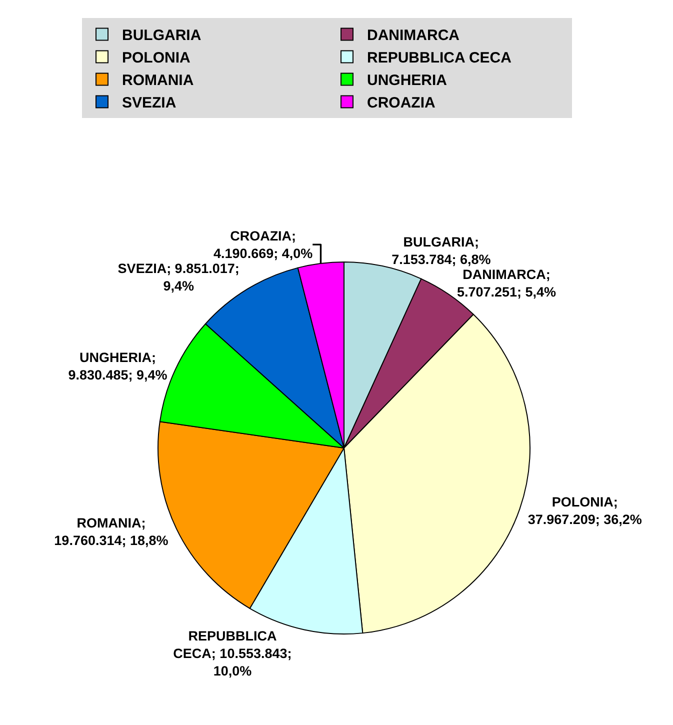 The image size is (673, 725). What do you see at coordinates (407, 81) in the screenshot?
I see `legend-label: UNGHERIA` at bounding box center [407, 81].